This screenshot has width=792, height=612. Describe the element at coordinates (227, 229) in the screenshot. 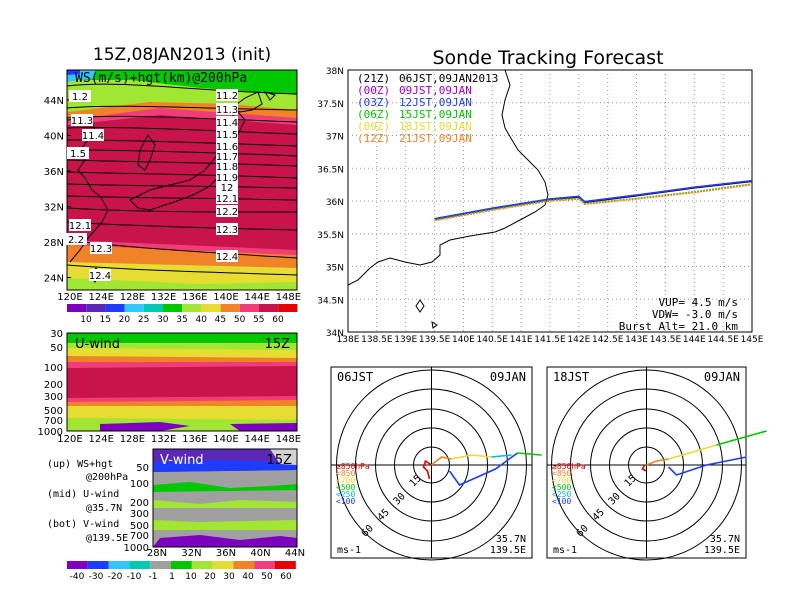

I see `hgt-label-right: 12.3` at that location.